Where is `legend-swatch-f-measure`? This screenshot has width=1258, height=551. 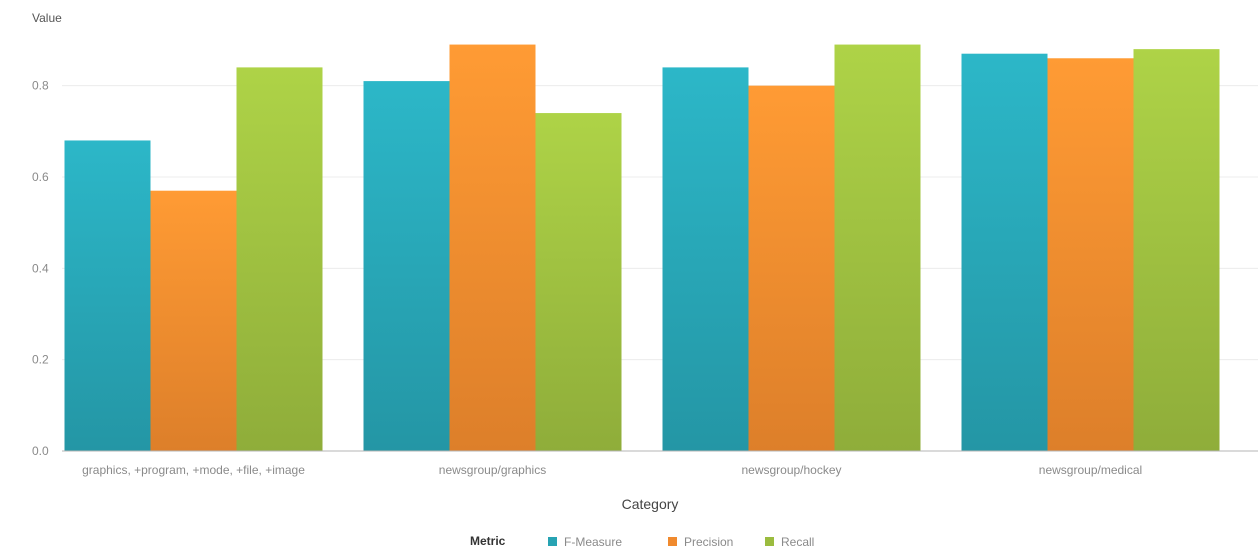 legend-swatch-f-measure is located at coordinates (552, 541).